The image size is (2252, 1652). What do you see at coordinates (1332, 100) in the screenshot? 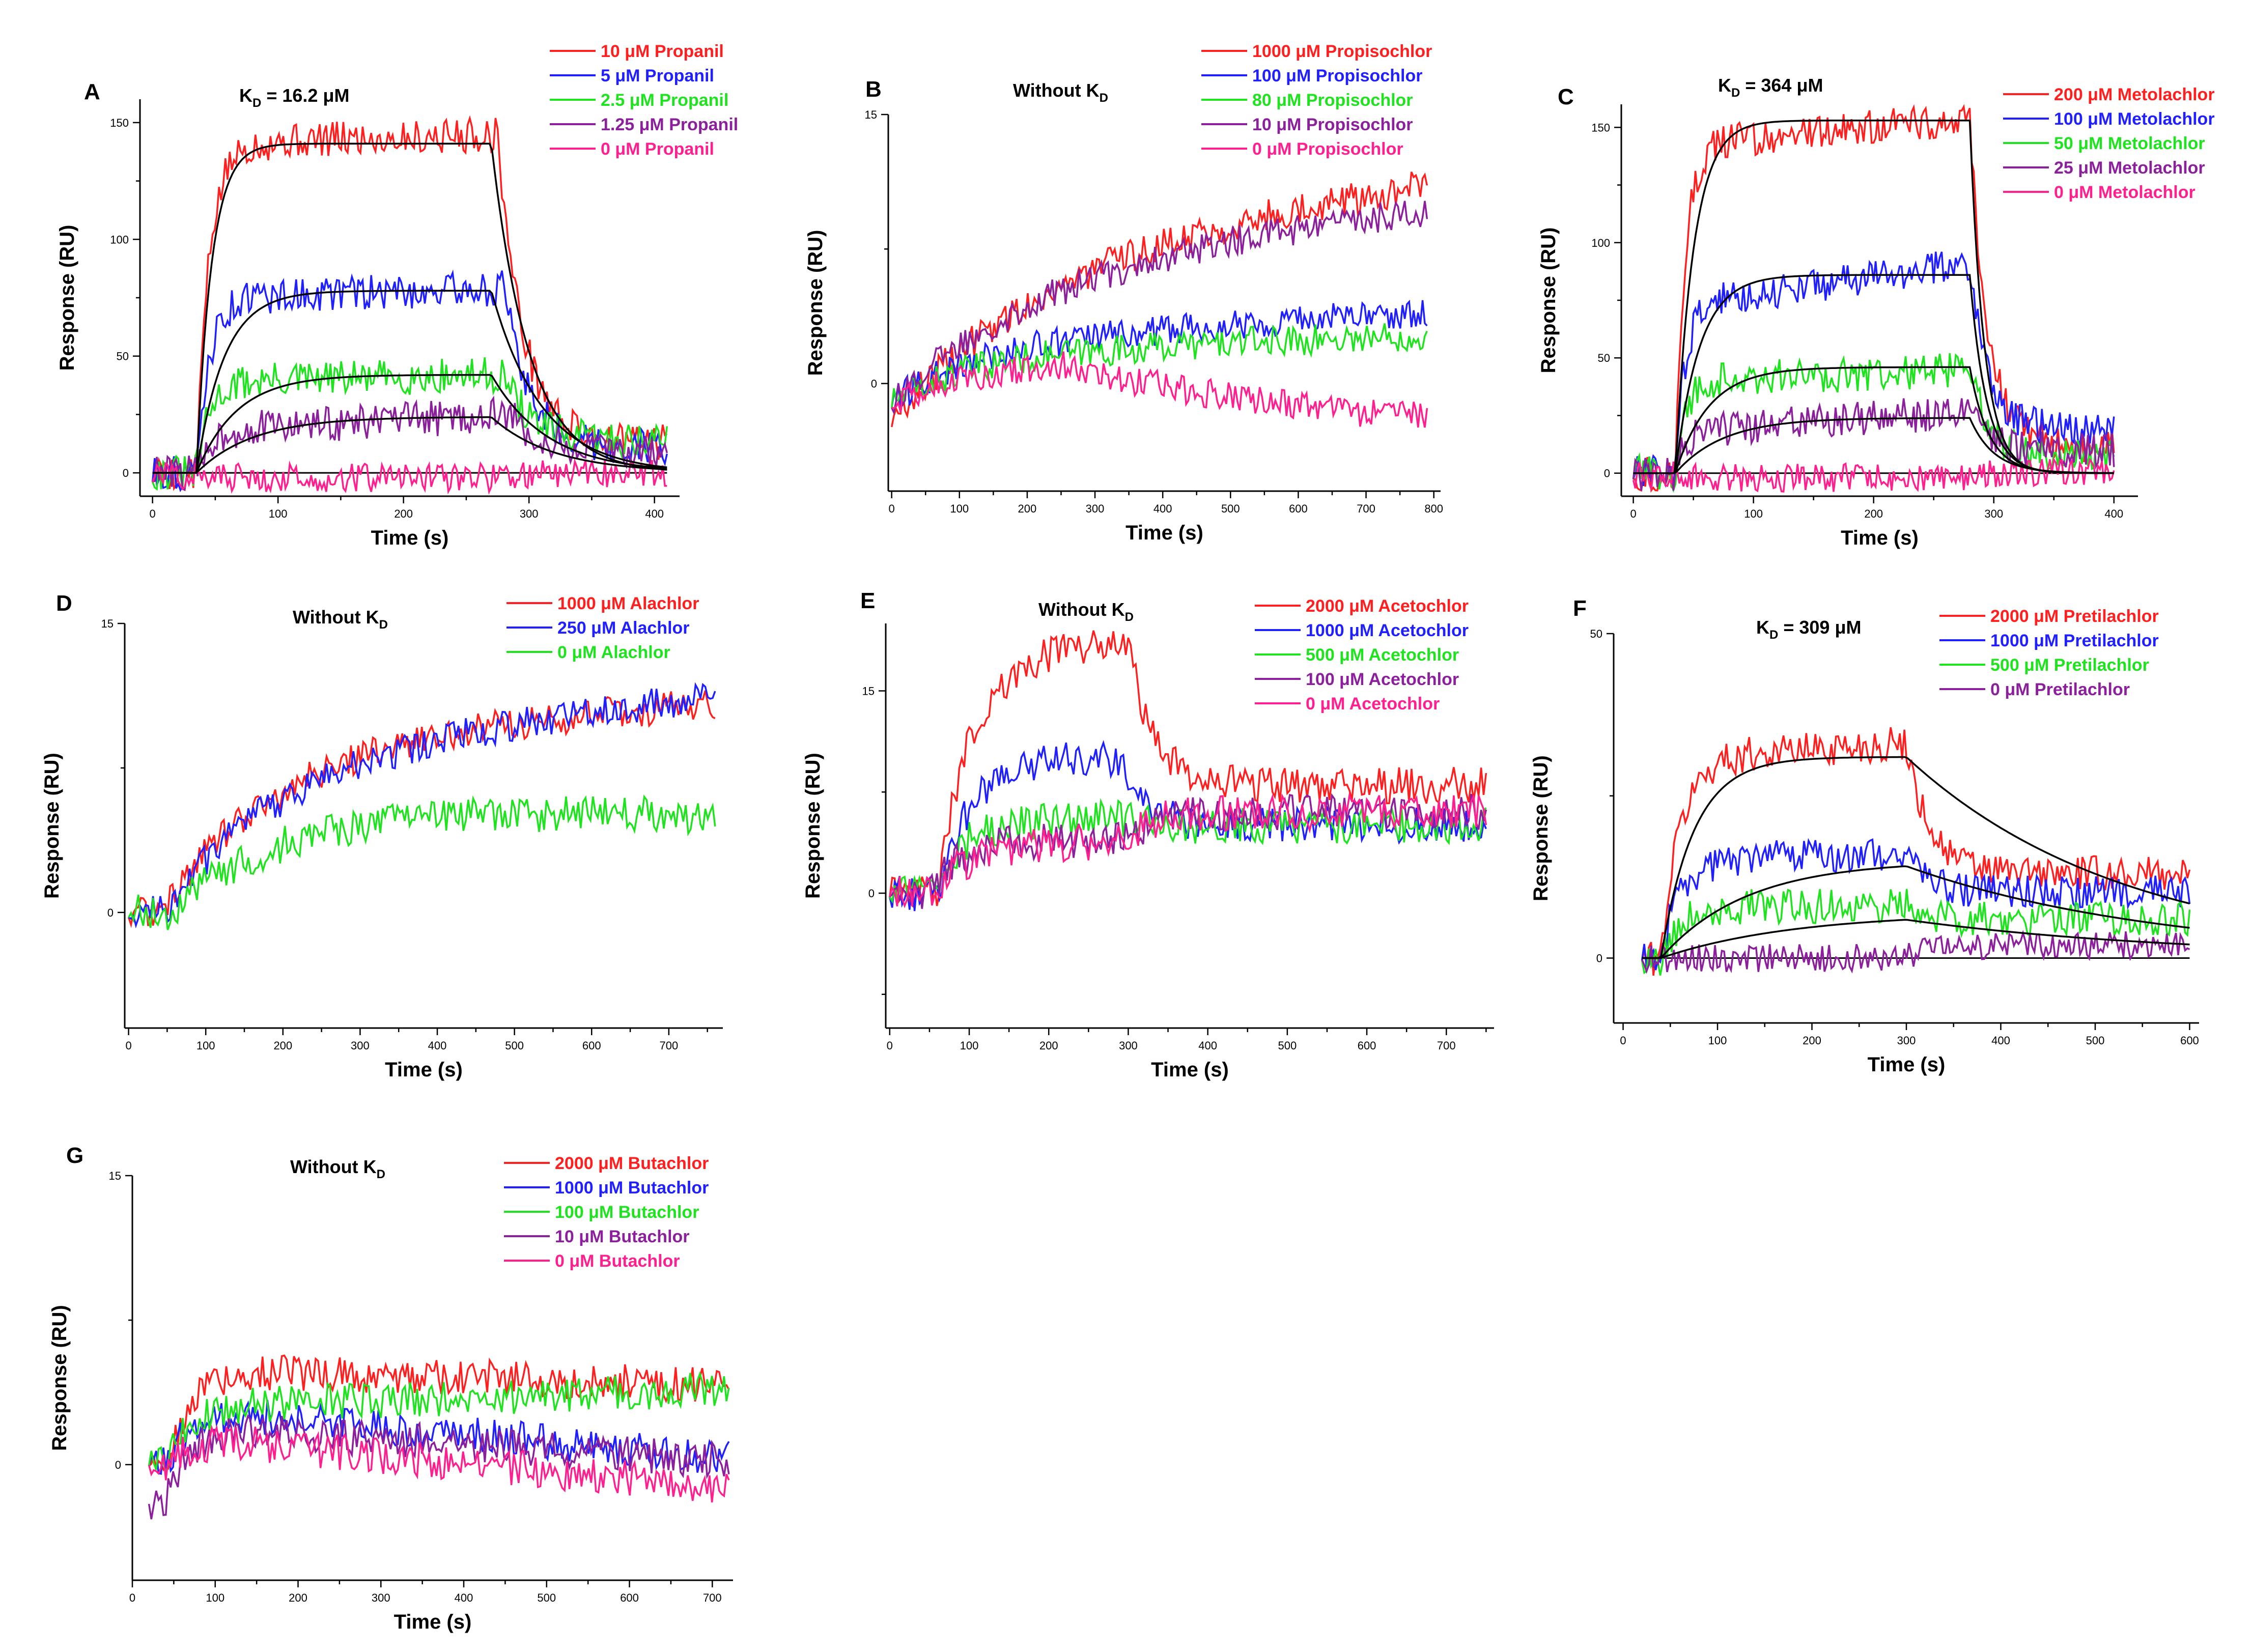
I see `legend-label: 80 μM Propisochlor` at bounding box center [1332, 100].